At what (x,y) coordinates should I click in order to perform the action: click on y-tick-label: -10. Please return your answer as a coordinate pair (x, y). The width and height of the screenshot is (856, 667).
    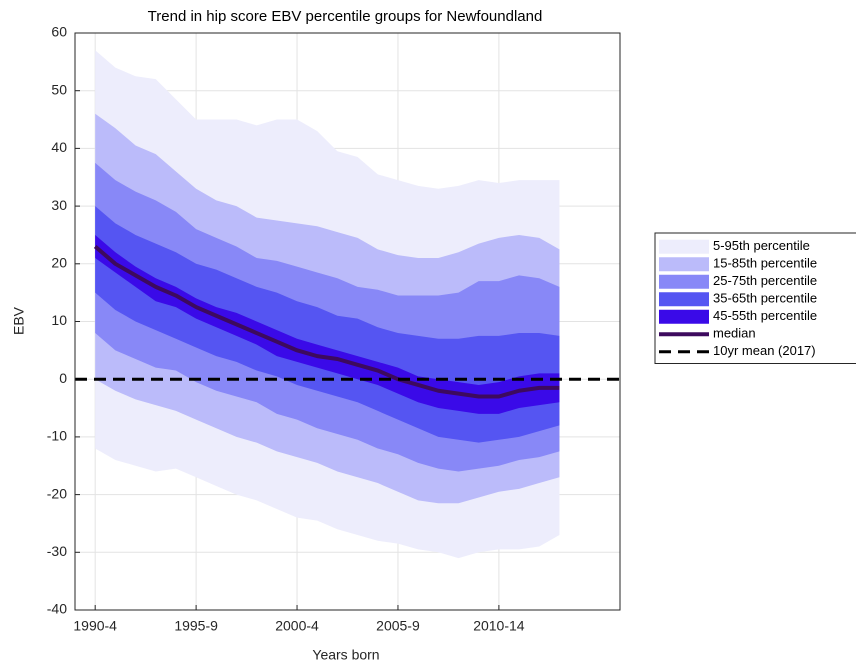
    Looking at the image, I should click on (57, 436).